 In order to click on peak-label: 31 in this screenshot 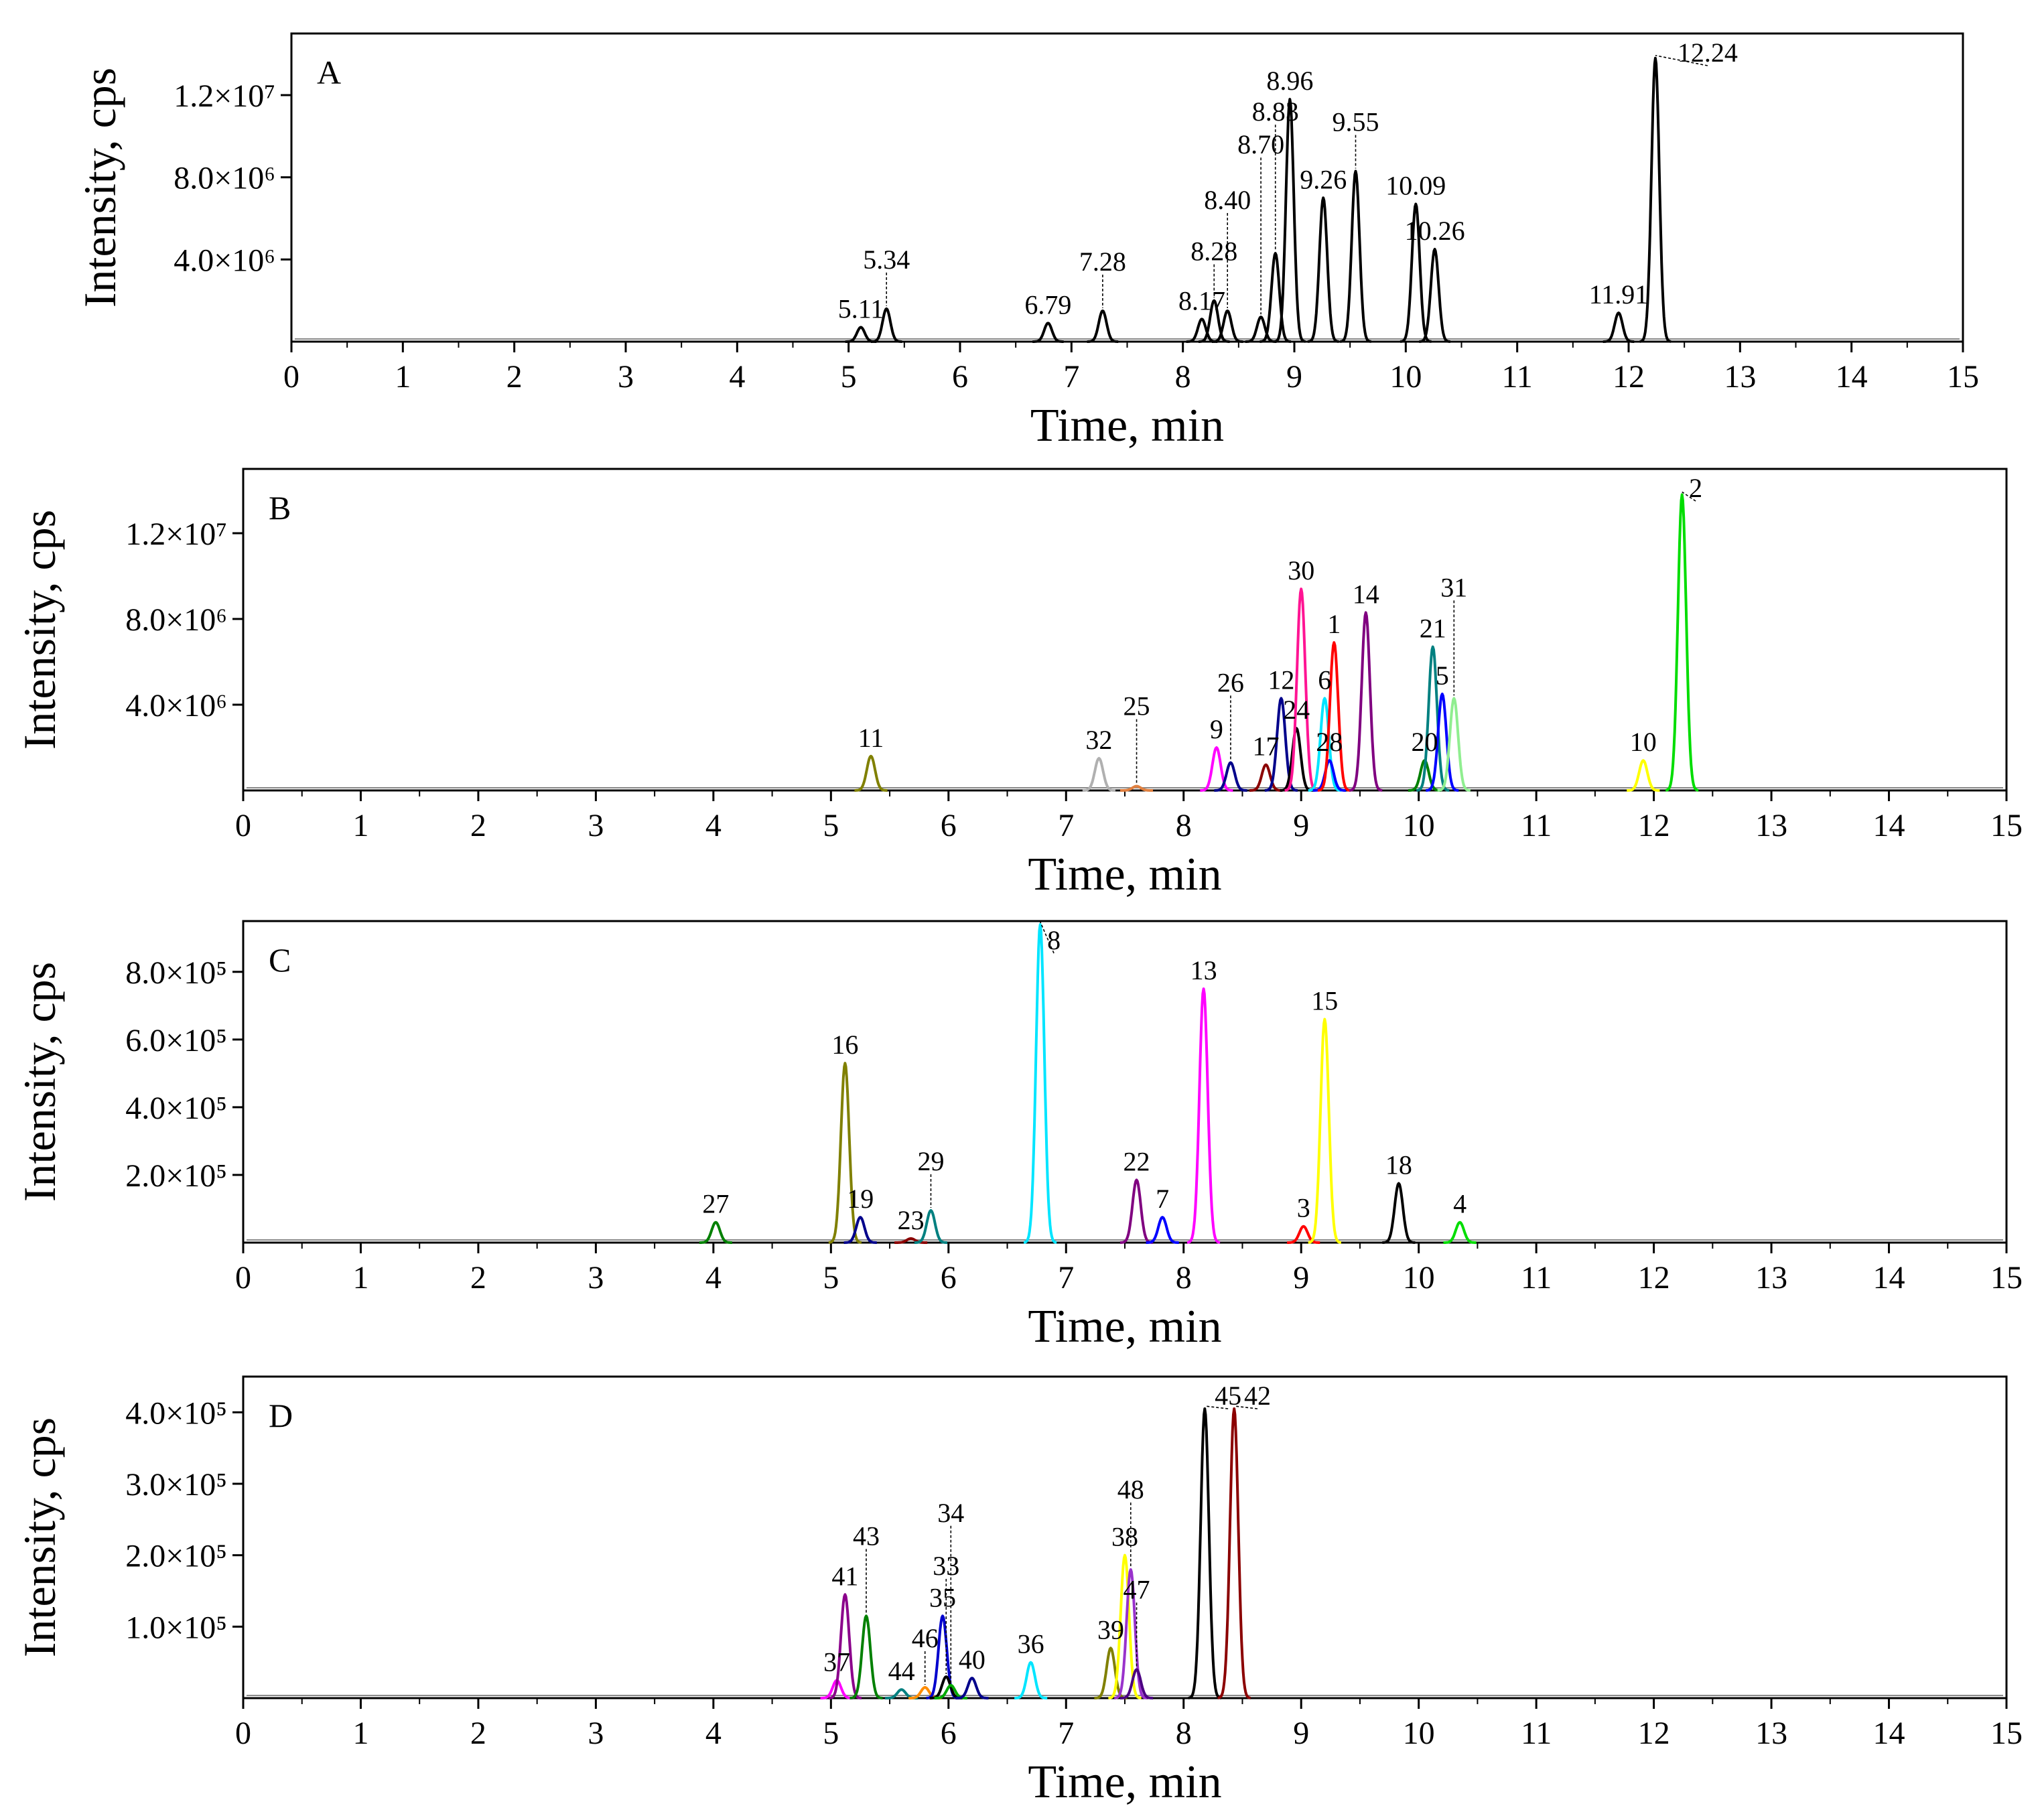, I will do `click(1453, 587)`.